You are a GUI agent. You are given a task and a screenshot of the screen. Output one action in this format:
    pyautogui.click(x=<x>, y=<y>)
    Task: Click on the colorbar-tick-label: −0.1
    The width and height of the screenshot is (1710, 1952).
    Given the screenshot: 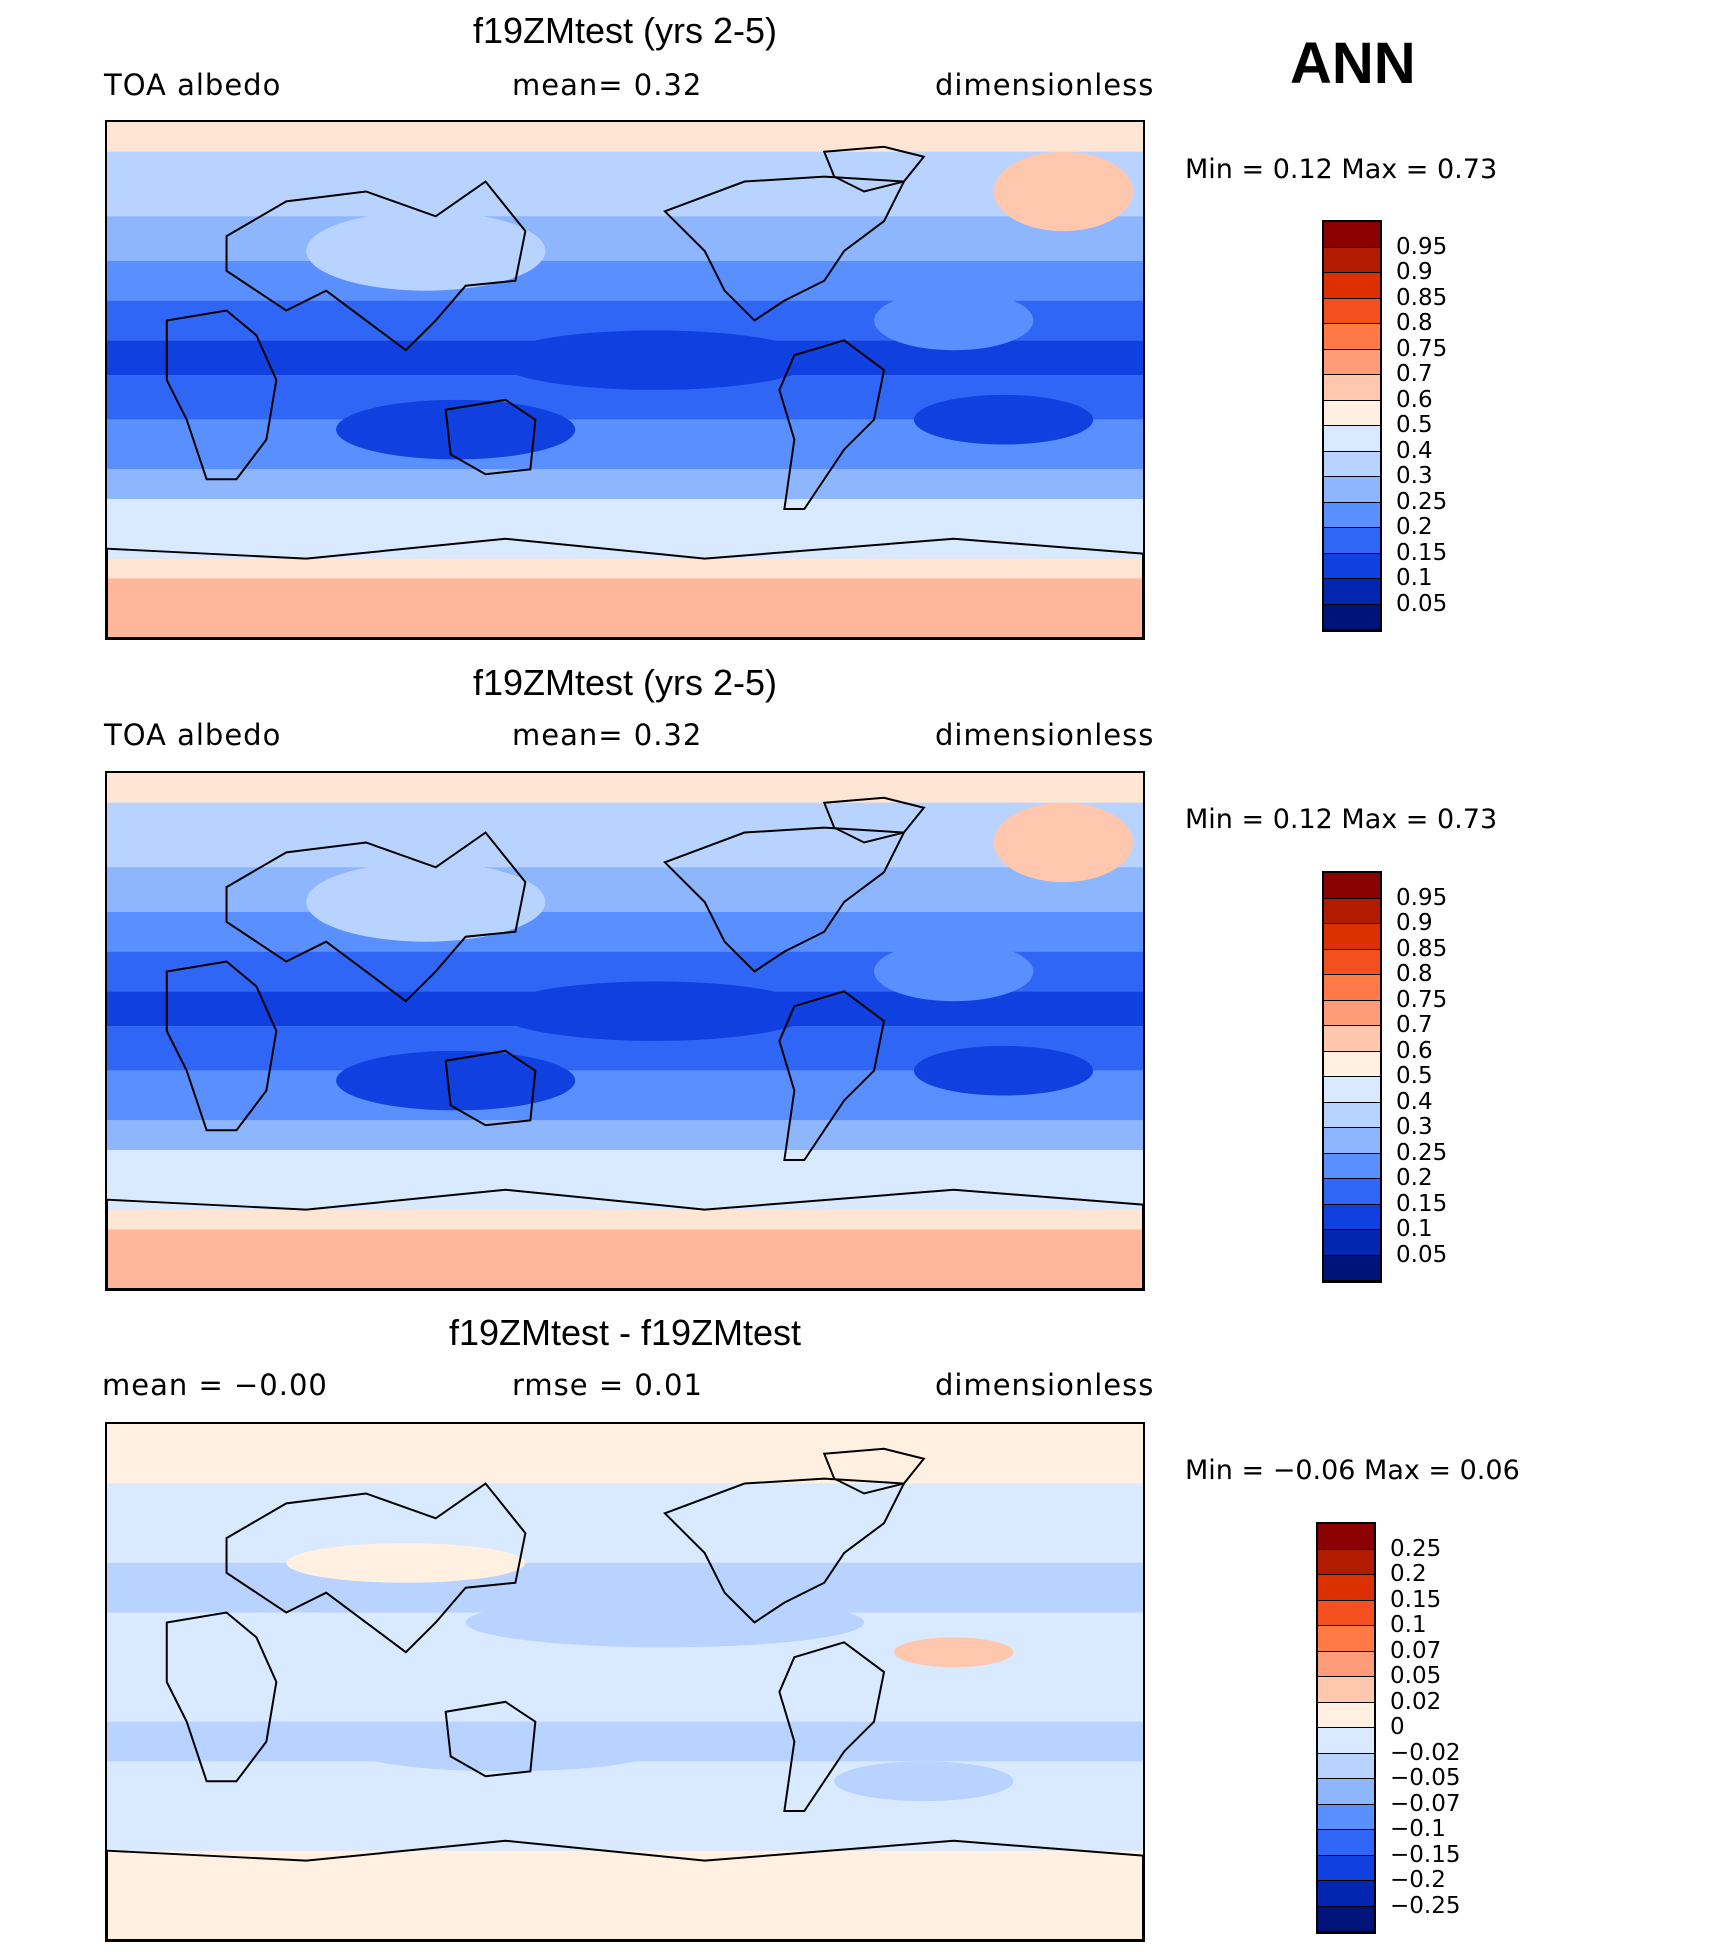 What is the action you would take?
    pyautogui.click(x=1418, y=1829)
    